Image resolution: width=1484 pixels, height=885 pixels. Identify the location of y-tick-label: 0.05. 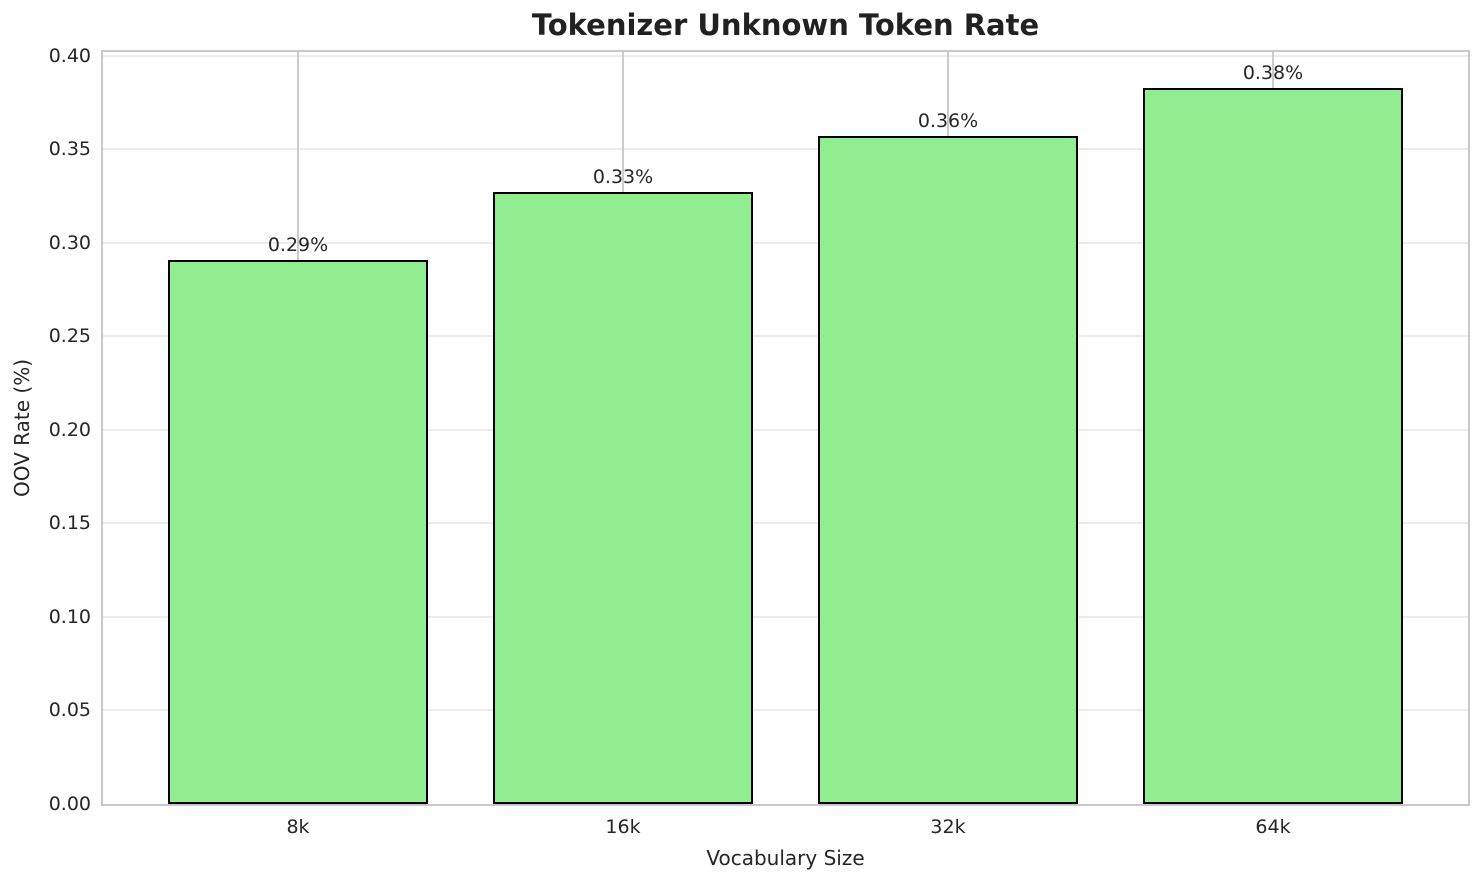
(69, 710).